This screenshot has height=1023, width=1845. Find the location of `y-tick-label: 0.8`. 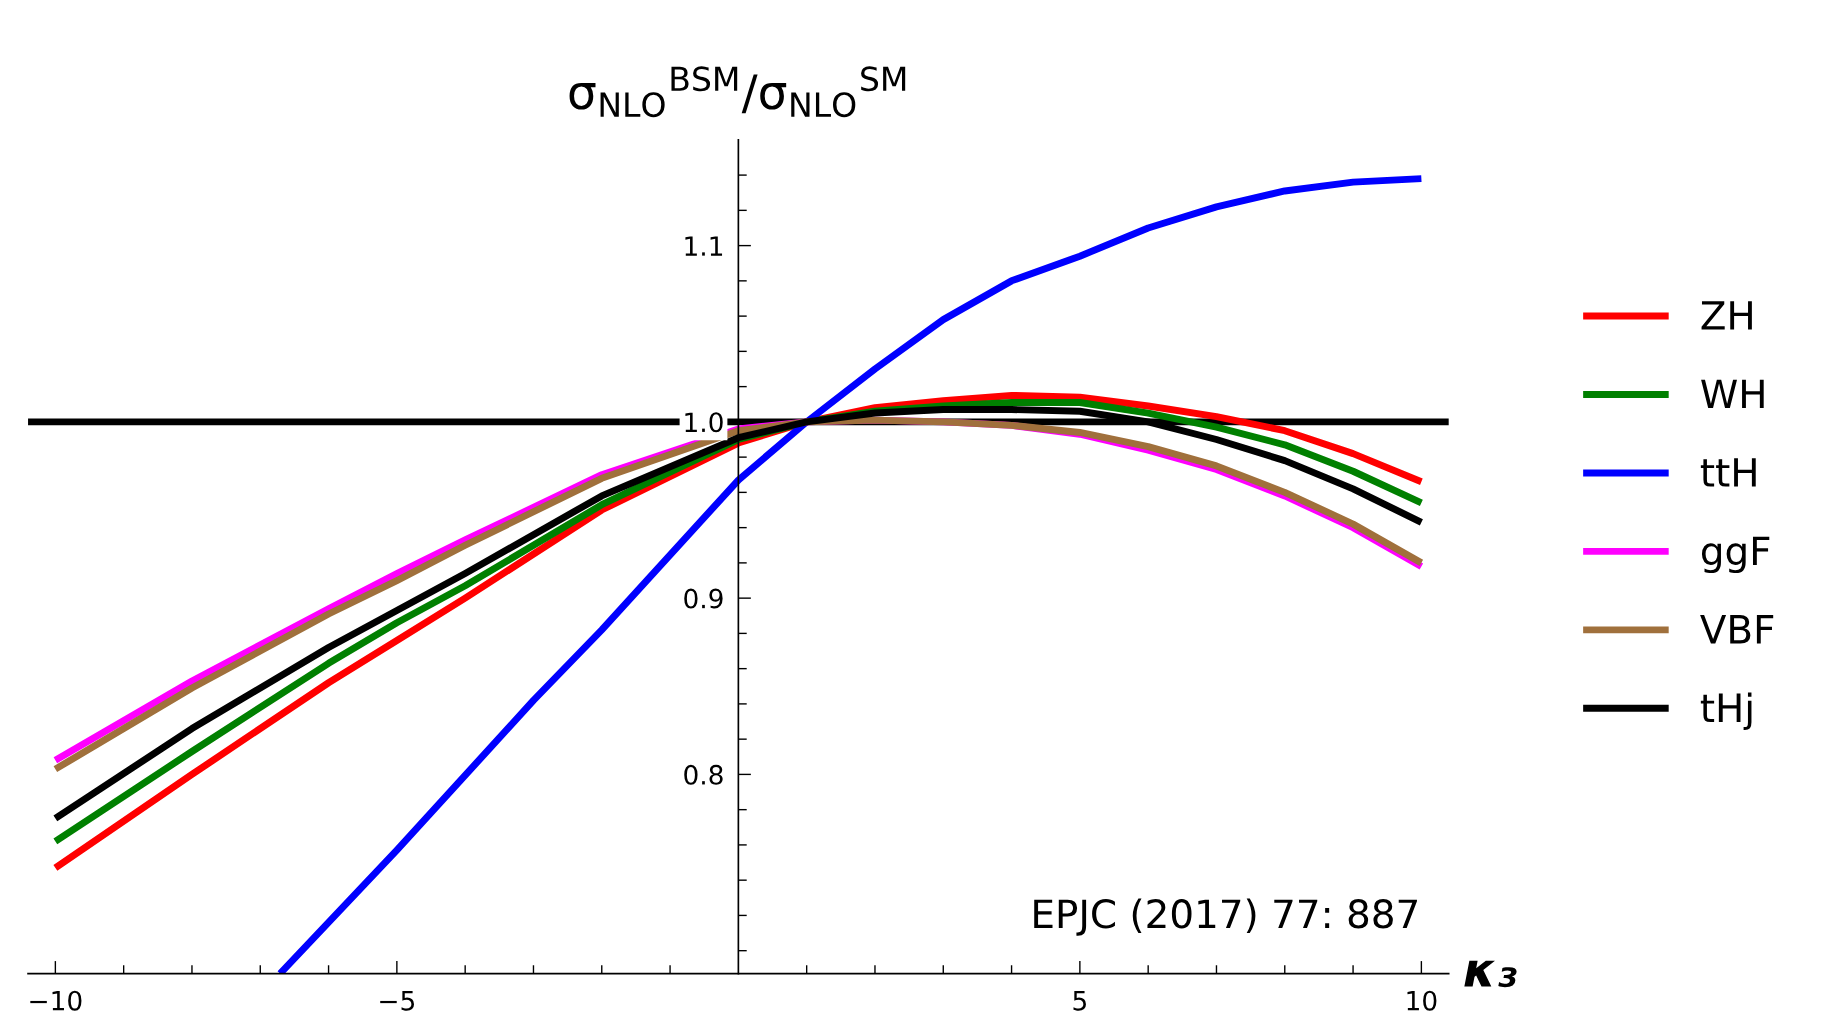

y-tick-label: 0.8 is located at coordinates (703, 774).